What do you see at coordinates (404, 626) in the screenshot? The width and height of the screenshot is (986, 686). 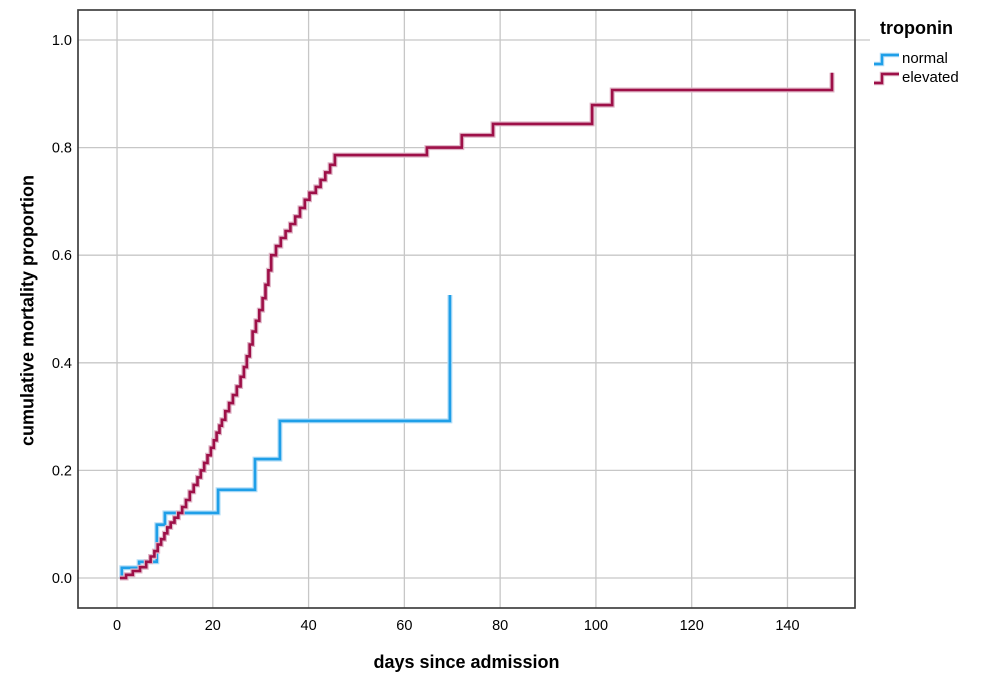 I see `x-tick-label: 60` at bounding box center [404, 626].